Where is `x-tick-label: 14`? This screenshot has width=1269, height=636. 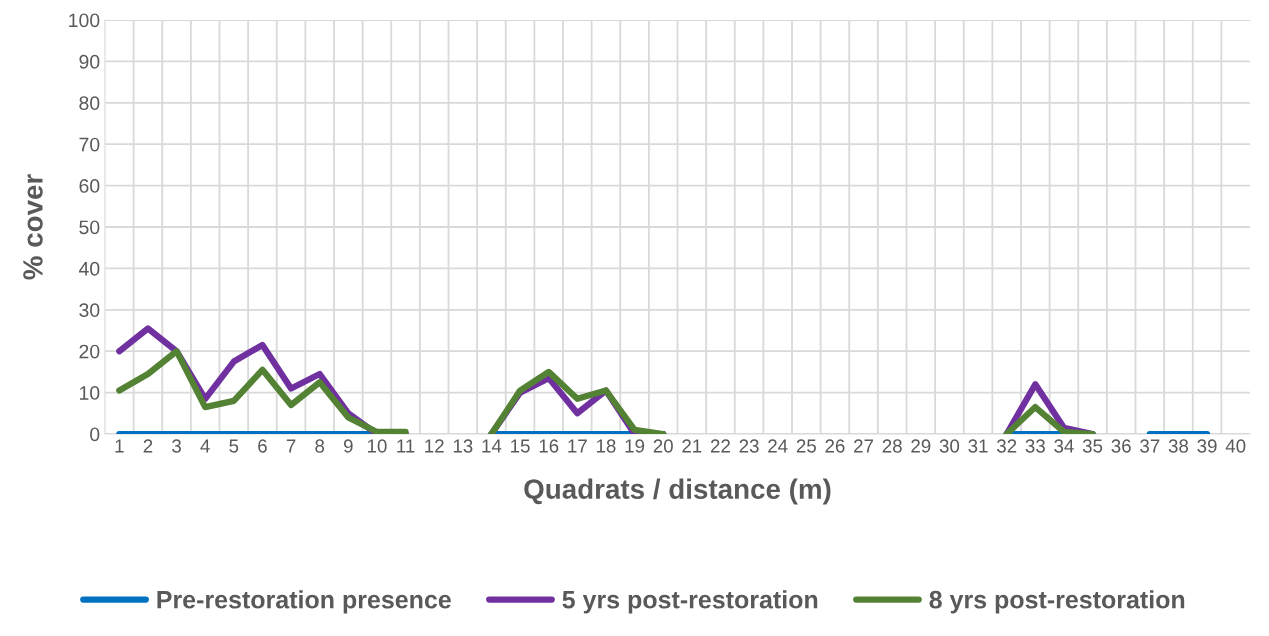 x-tick-label: 14 is located at coordinates (492, 446).